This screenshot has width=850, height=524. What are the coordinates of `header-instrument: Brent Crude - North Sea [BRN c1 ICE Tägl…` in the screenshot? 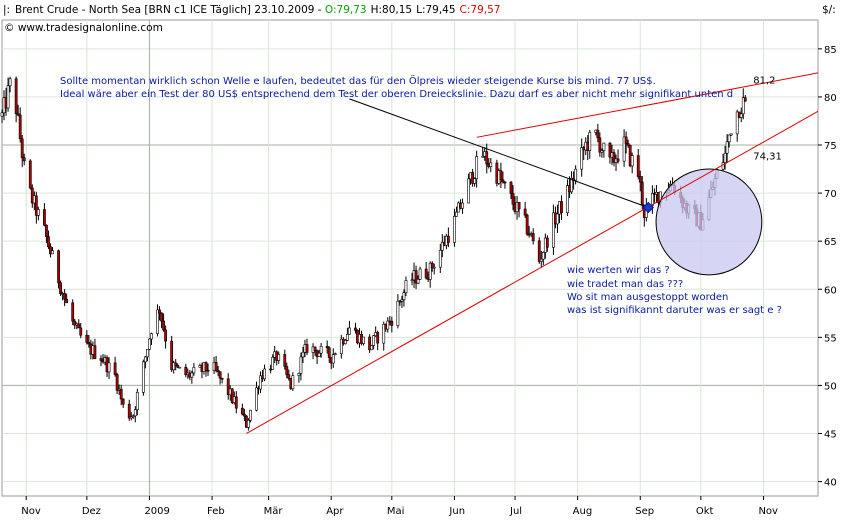 It's located at (170, 10).